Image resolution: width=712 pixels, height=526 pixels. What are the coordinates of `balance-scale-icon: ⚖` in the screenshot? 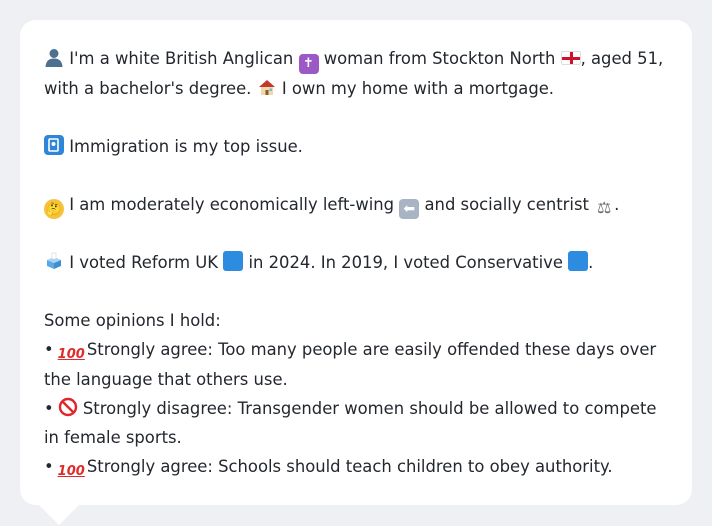 It's located at (604, 207).